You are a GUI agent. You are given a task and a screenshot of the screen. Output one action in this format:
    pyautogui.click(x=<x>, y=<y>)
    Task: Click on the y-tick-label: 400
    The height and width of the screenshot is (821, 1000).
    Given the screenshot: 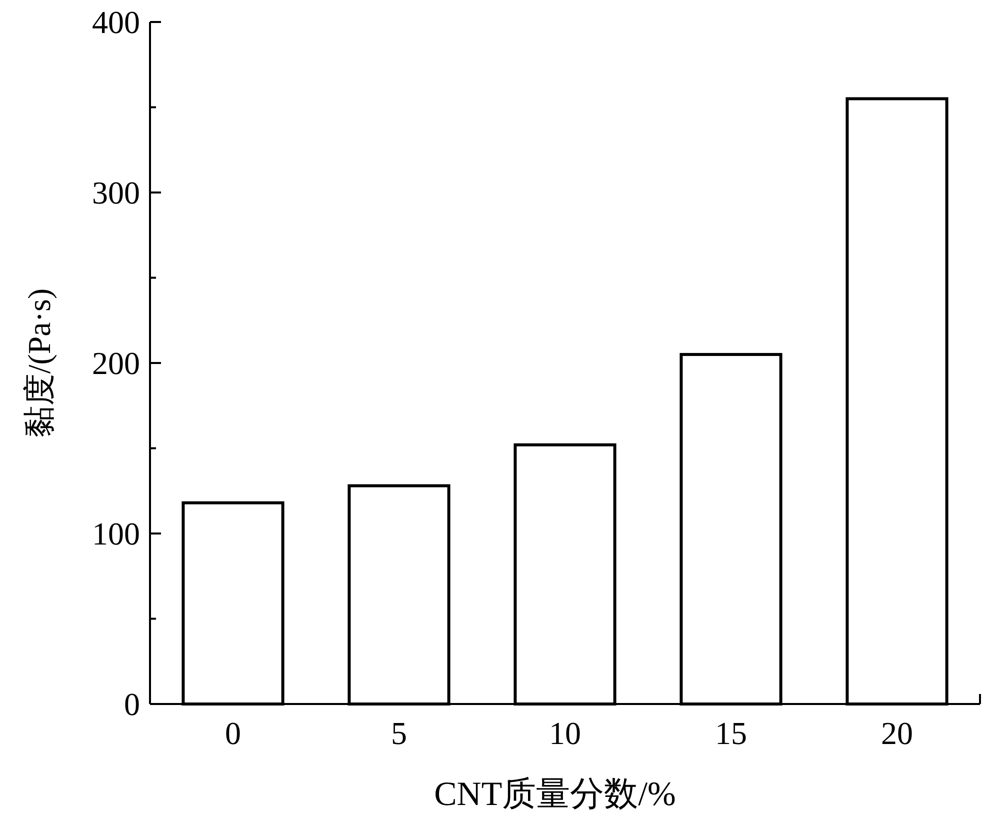 What is the action you would take?
    pyautogui.click(x=116, y=22)
    